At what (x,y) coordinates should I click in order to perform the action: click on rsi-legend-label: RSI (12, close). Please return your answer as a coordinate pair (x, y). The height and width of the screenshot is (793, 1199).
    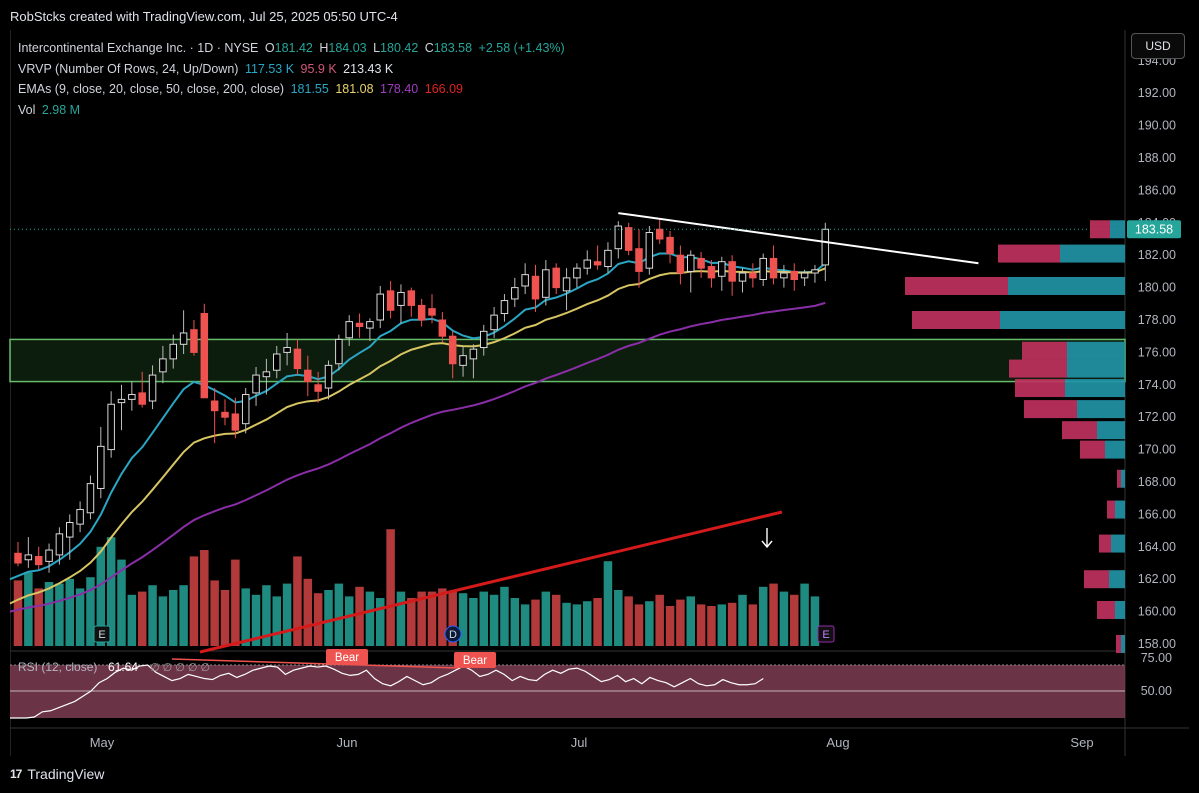
    Looking at the image, I should click on (57, 667).